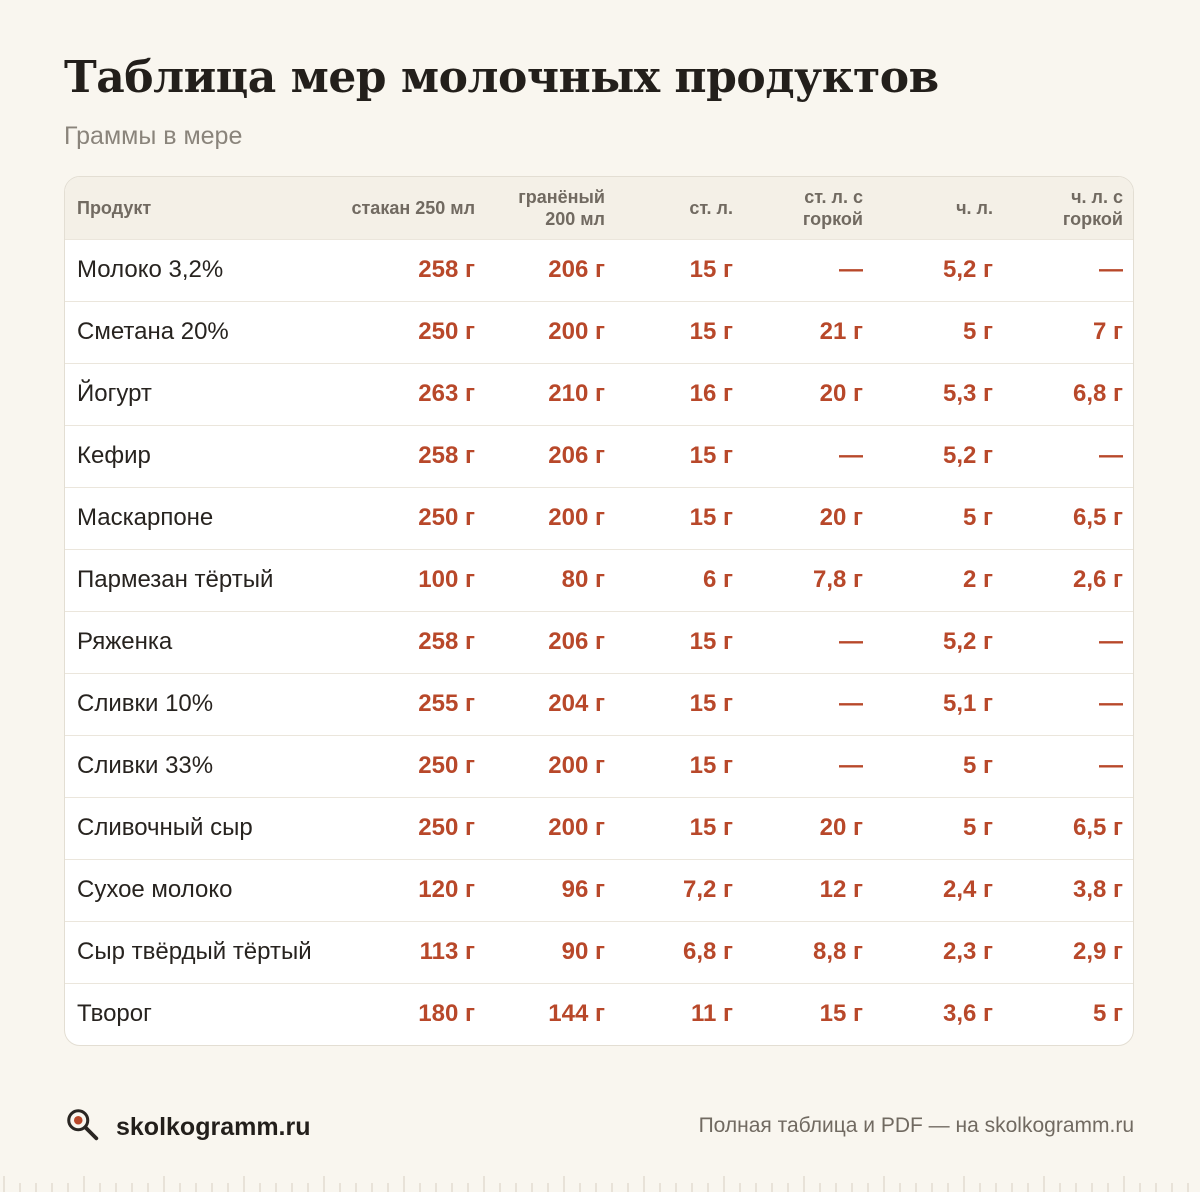 This screenshot has height=1192, width=1200. What do you see at coordinates (155, 889) in the screenshot?
I see `product-name: Сухое молоко` at bounding box center [155, 889].